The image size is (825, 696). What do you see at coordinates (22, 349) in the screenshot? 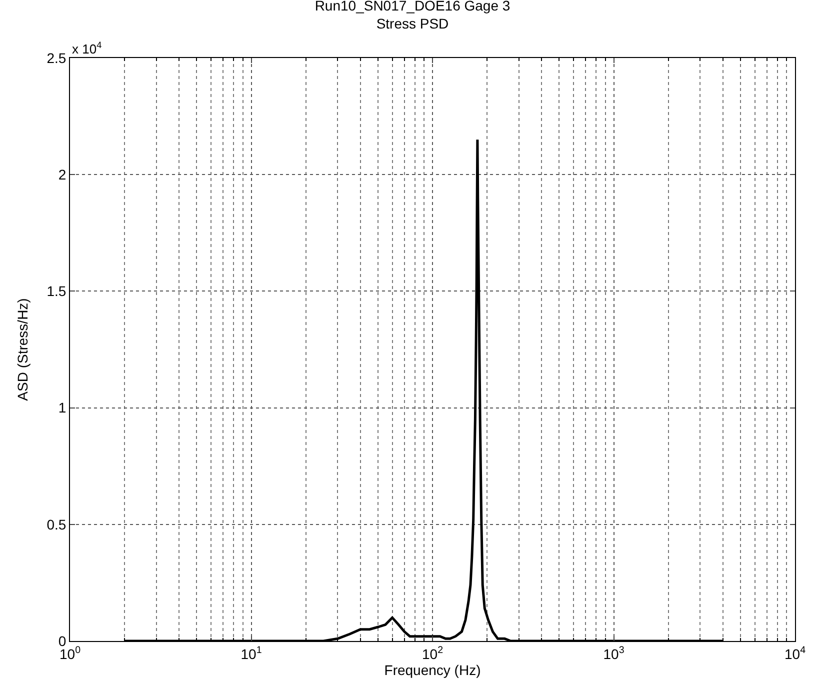
I see `y-axis-title: ASD (Stress/Hz)` at bounding box center [22, 349].